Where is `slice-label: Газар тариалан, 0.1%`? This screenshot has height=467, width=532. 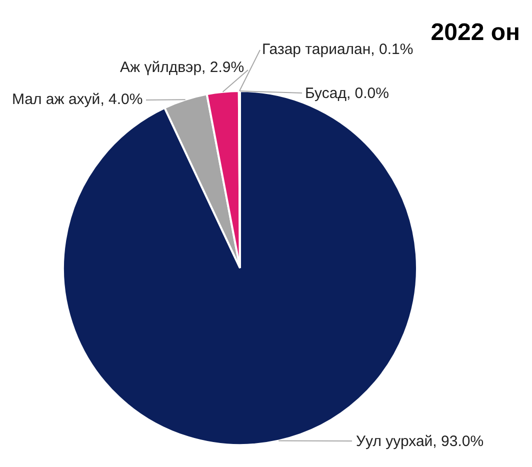 slice-label: Газар тариалан, 0.1% is located at coordinates (338, 49).